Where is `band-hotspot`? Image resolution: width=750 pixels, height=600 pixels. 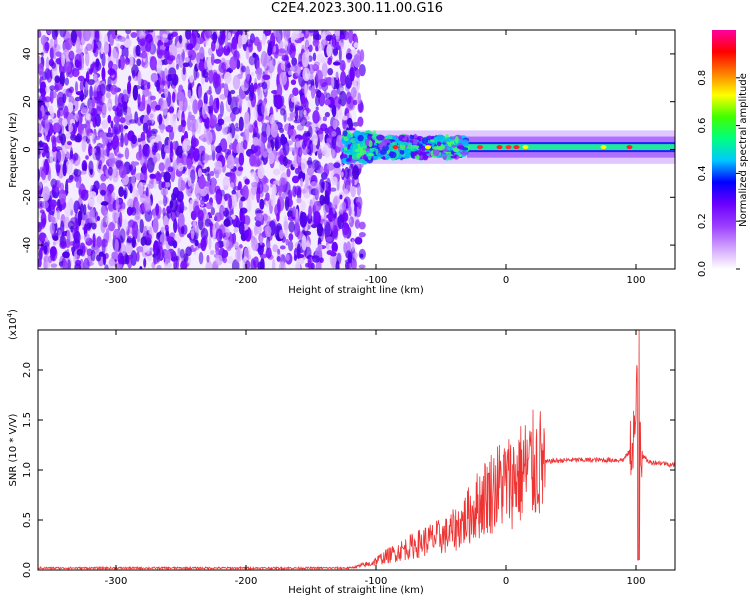 band-hotspot is located at coordinates (428, 147).